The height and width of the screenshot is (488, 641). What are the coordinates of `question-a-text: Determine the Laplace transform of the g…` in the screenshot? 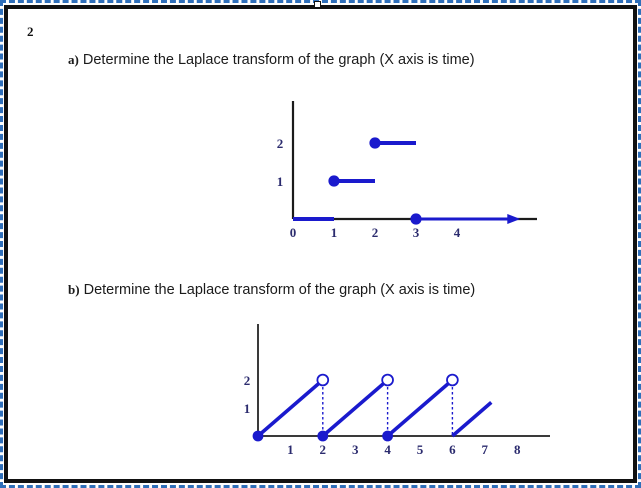 It's located at (278, 60).